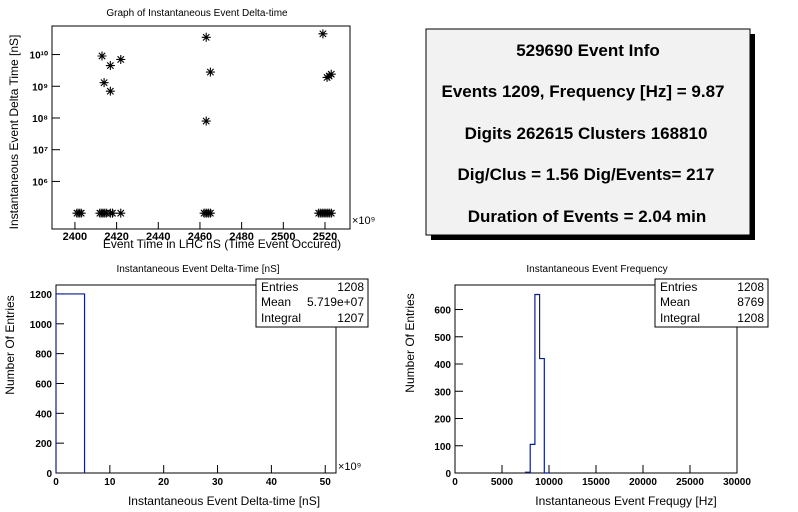  I want to click on delta-hist-y-label: Number Of Entries, so click(10, 344).